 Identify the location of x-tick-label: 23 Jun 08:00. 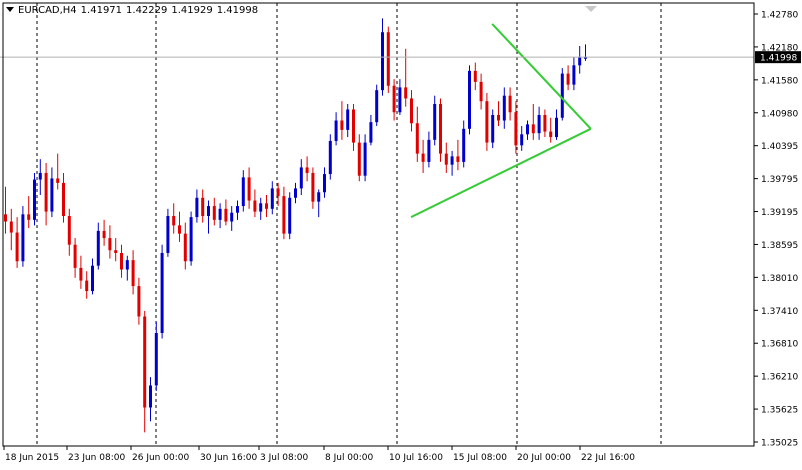
(96, 458).